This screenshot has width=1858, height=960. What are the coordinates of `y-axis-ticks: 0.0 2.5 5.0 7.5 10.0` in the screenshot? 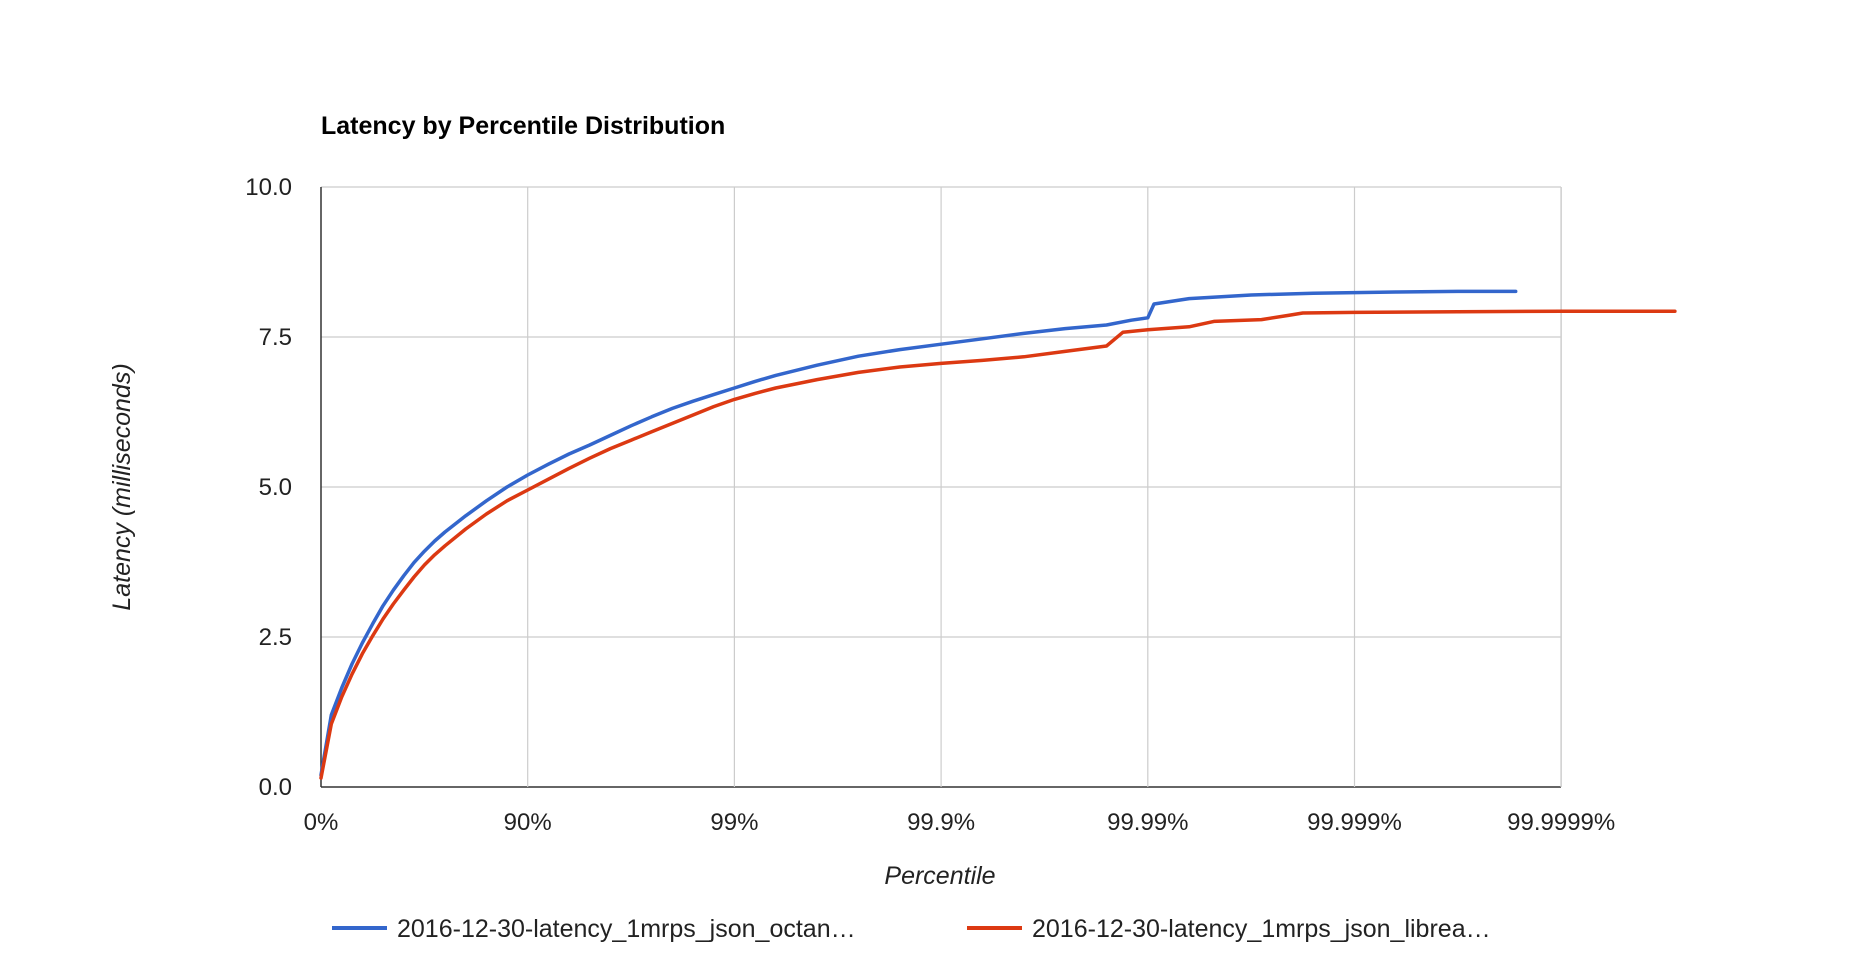 It's located at (268, 487).